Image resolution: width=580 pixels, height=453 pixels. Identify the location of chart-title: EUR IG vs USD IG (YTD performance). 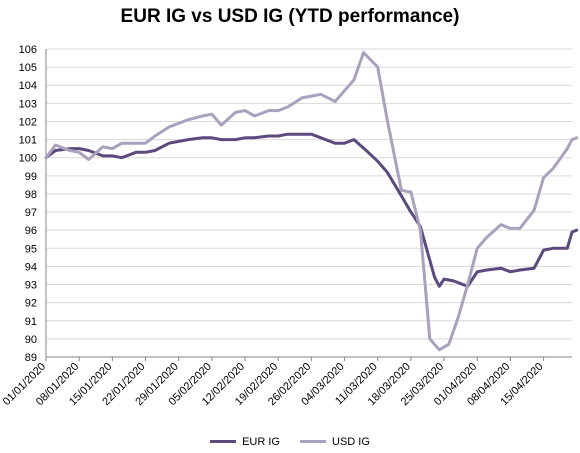
(290, 16).